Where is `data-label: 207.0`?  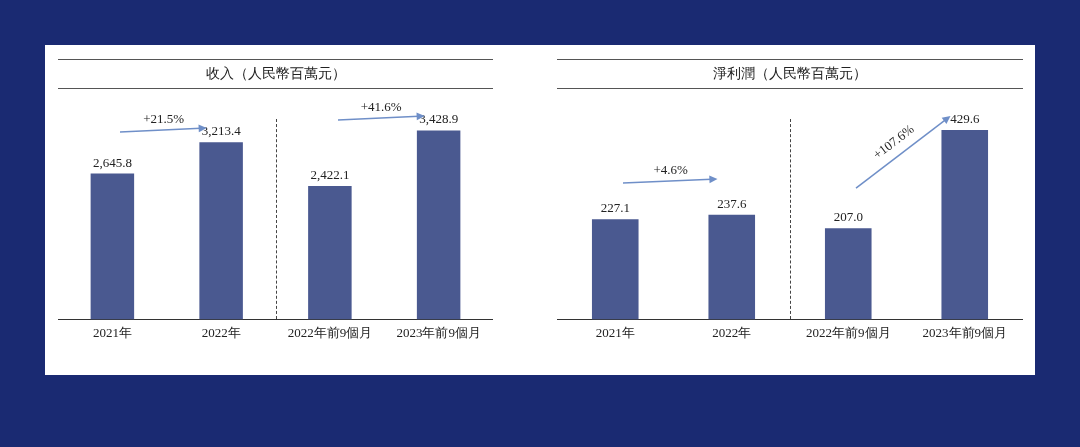 data-label: 207.0 is located at coordinates (848, 217).